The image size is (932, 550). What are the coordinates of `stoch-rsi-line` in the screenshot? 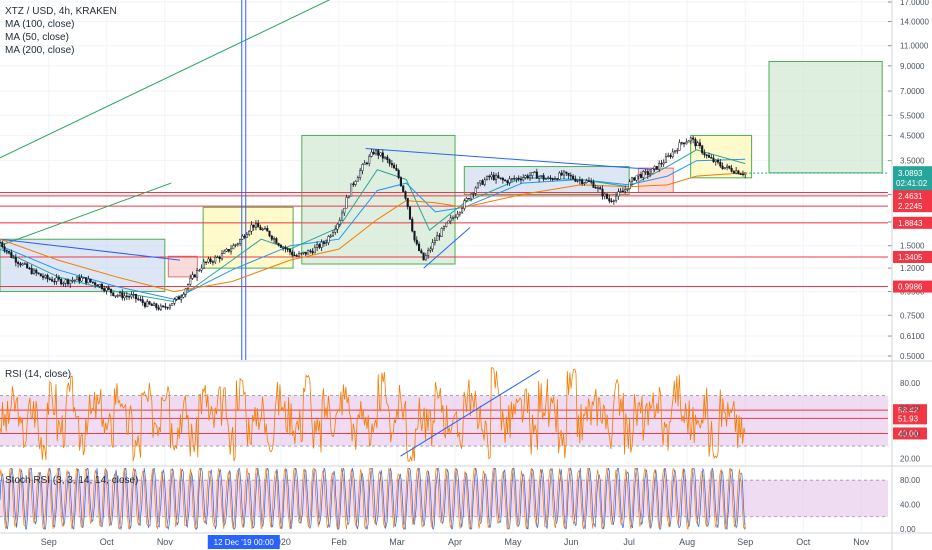 It's located at (373, 499).